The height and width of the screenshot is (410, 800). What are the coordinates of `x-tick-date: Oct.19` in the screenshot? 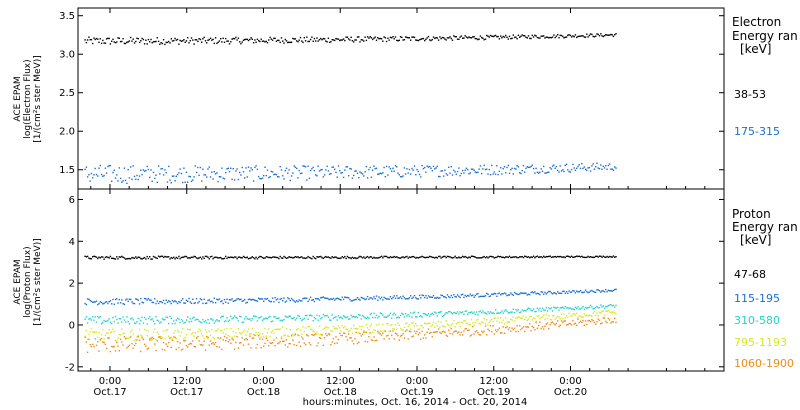 It's located at (416, 392).